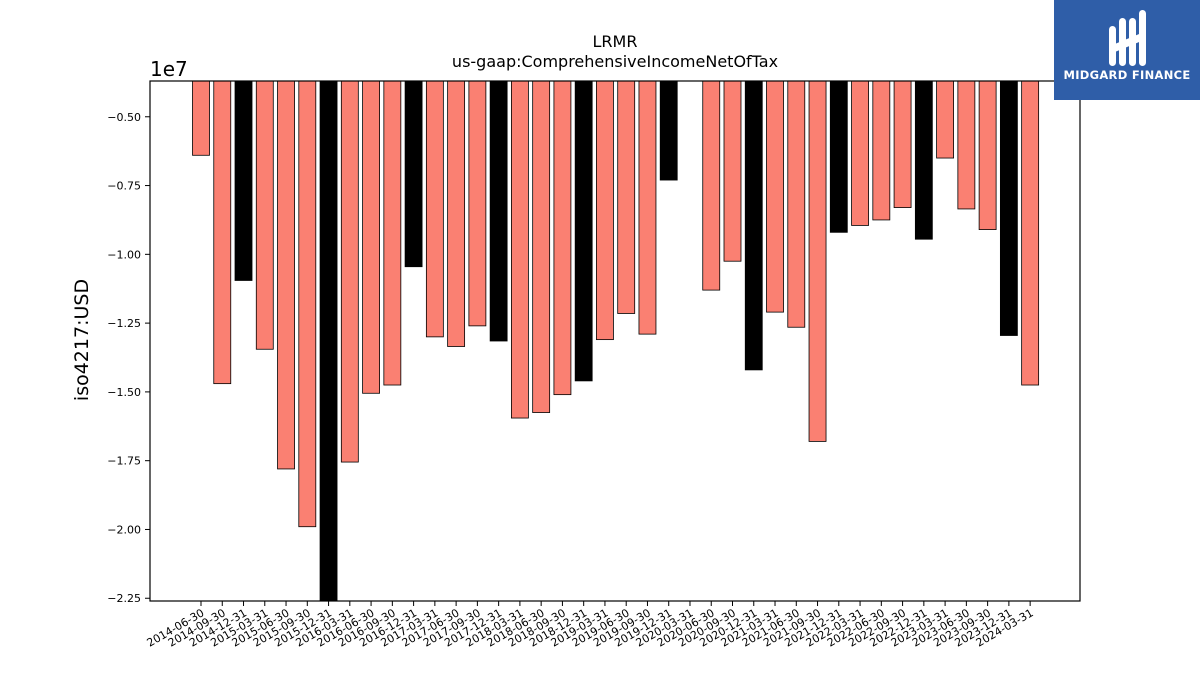 The height and width of the screenshot is (675, 1200). What do you see at coordinates (124, 186) in the screenshot?
I see `y-tick-label: −0.75` at bounding box center [124, 186].